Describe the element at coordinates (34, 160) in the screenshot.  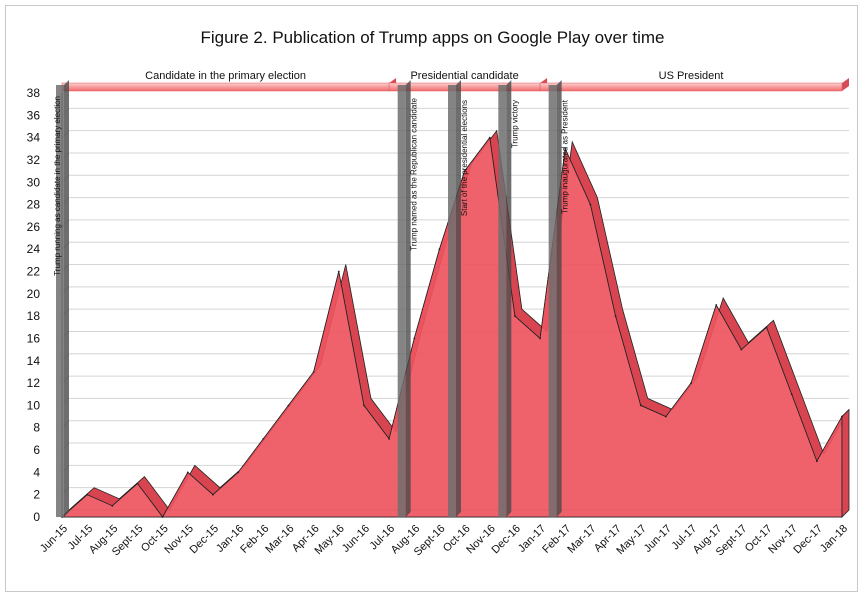
I see `y-tick-label: 32` at that location.